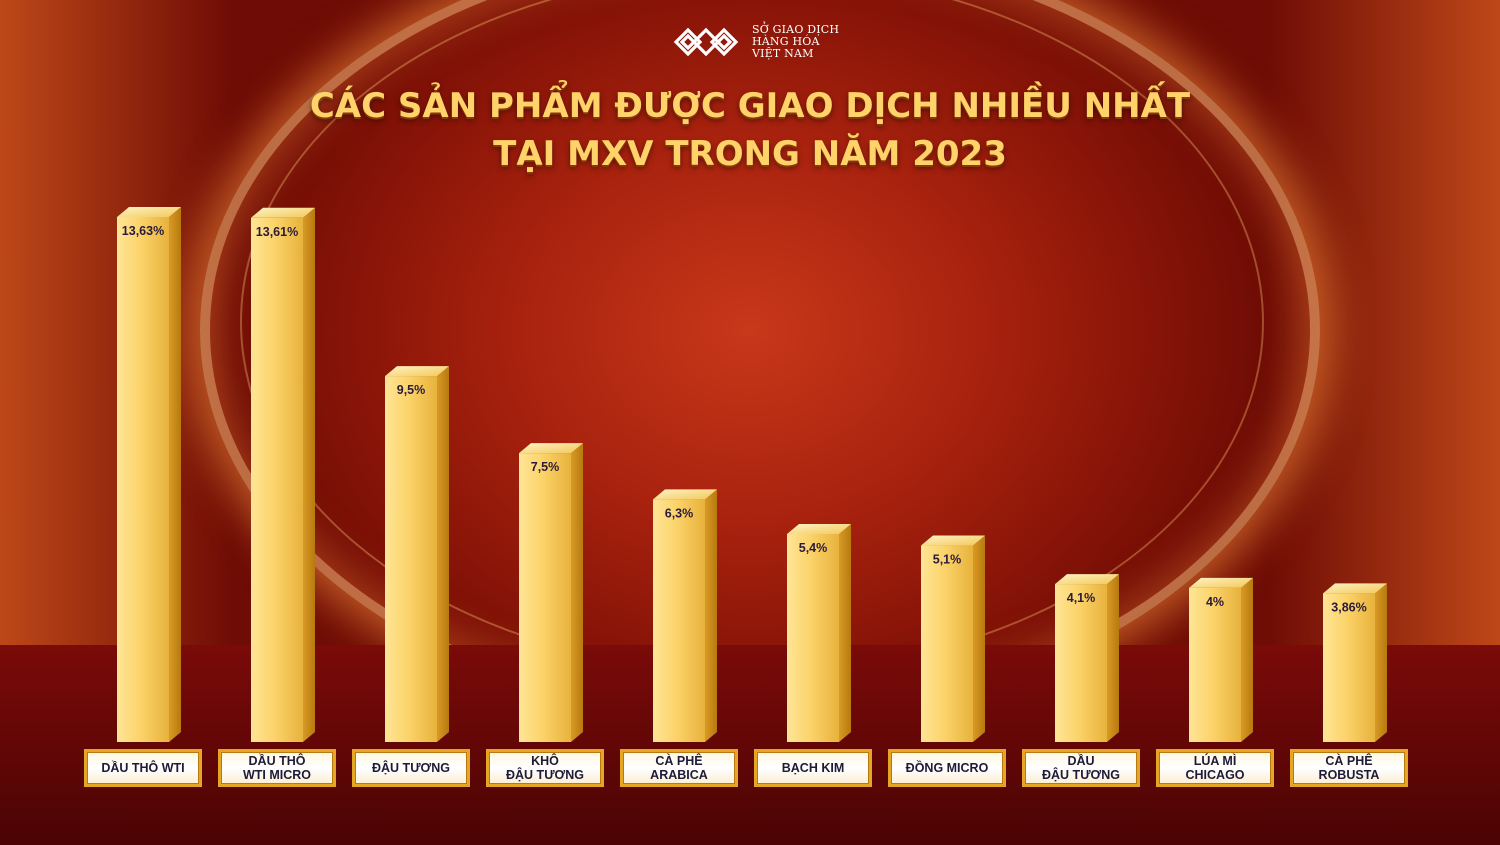 This screenshot has width=1500, height=845. What do you see at coordinates (796, 29) in the screenshot?
I see `logo-line-1: SỞ GIAO DỊCH` at bounding box center [796, 29].